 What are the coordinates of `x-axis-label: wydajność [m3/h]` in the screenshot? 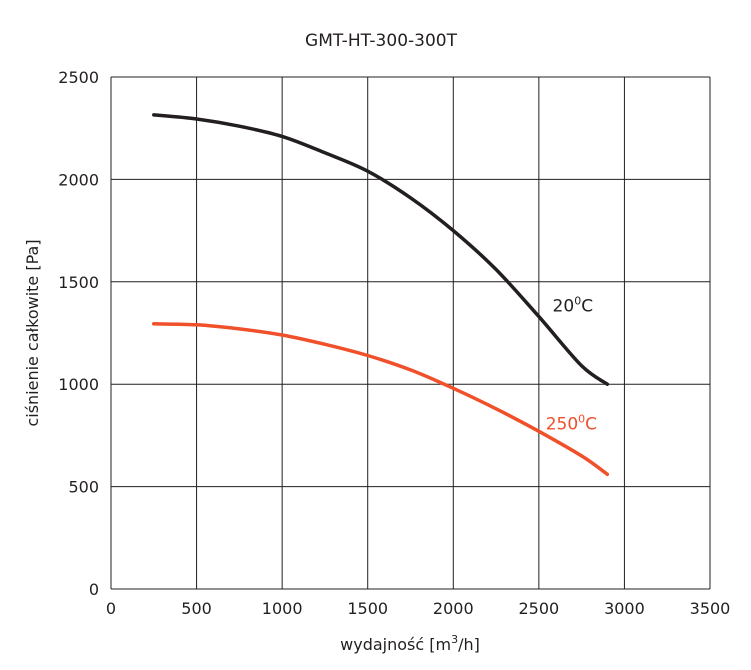 It's located at (410, 643).